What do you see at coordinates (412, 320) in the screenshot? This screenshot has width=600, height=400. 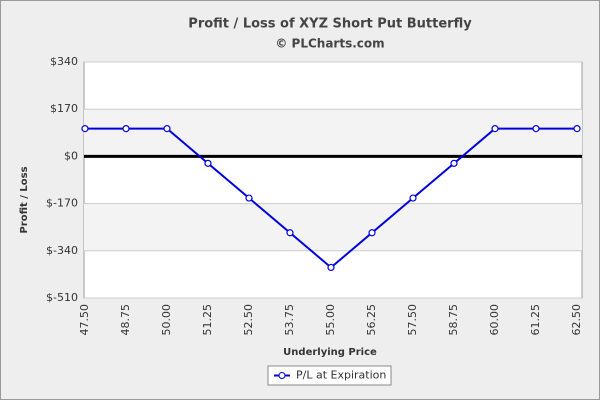 I see `x-tick-label: 57.50` at bounding box center [412, 320].